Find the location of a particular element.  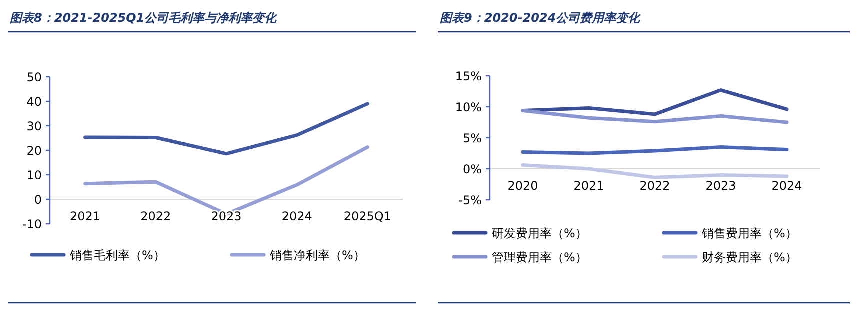

legend-label: 销售毛利率（%） is located at coordinates (117, 255).